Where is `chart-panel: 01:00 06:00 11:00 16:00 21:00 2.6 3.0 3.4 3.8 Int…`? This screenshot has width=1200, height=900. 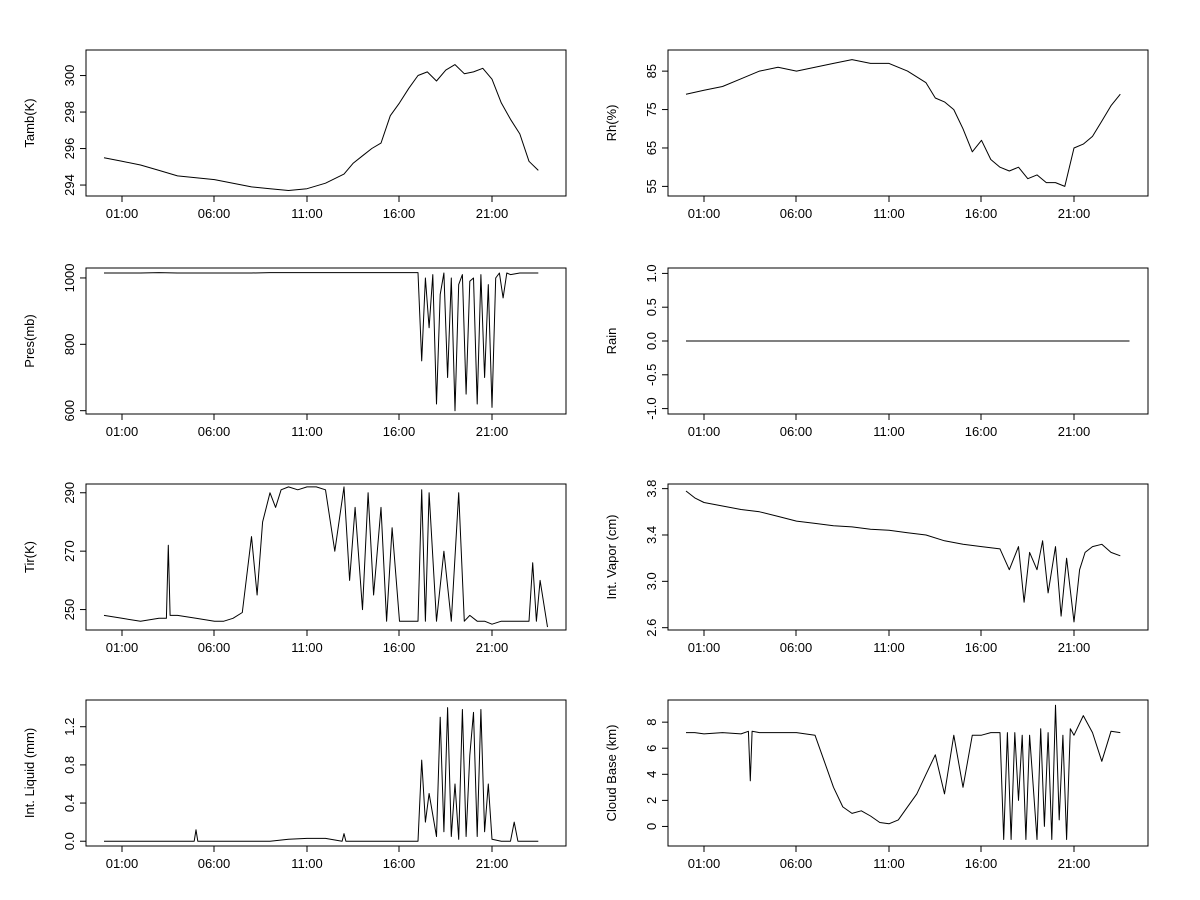 chart-panel: 01:00 06:00 11:00 16:00 21:00 2.6 3.0 3.4 3.8 Int… is located at coordinates (876, 567).